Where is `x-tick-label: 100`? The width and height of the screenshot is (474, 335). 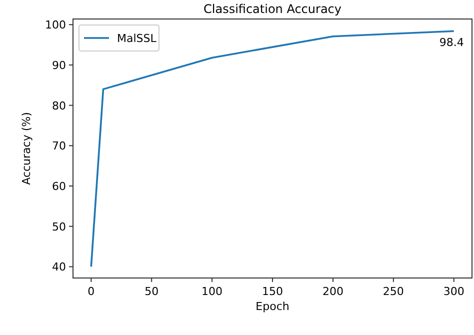 x-tick-label: 100 is located at coordinates (212, 291).